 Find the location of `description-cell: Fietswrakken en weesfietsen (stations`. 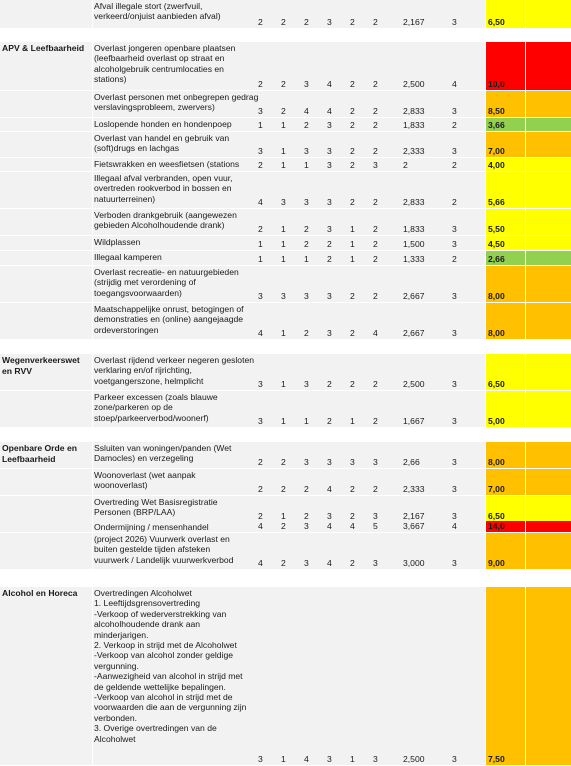

description-cell: Fietswrakken en weesfietsen (stations is located at coordinates (175, 164).